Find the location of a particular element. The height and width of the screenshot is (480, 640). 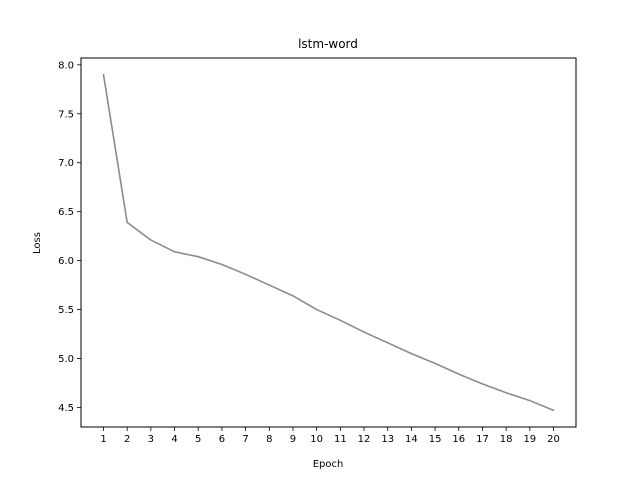

x-tick-label: 18 is located at coordinates (506, 439).